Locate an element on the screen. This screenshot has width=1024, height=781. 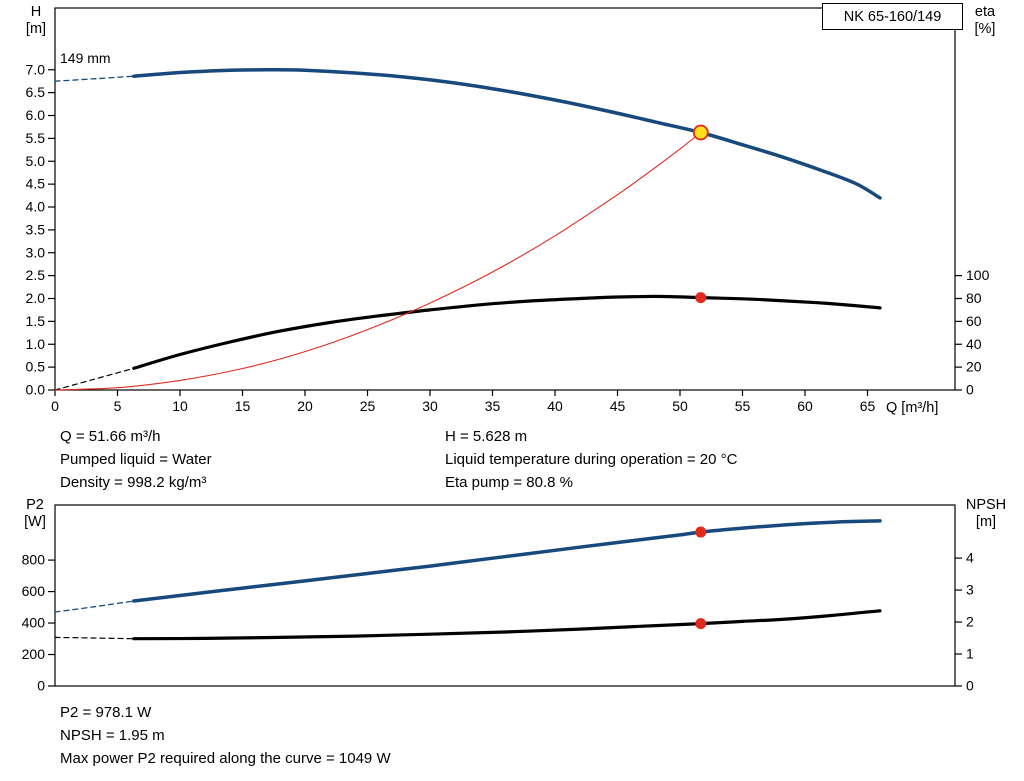
h-axis-title: H [m] is located at coordinates (36, 21).